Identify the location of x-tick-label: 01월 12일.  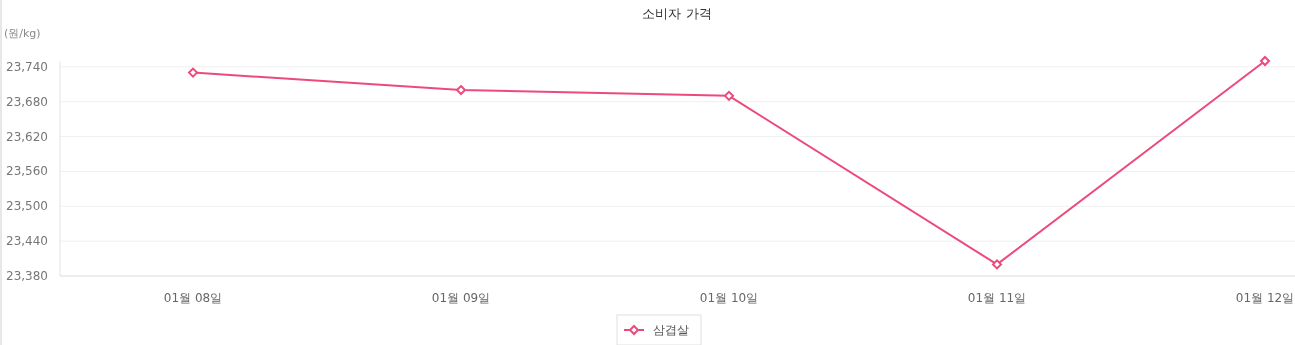
(1265, 298).